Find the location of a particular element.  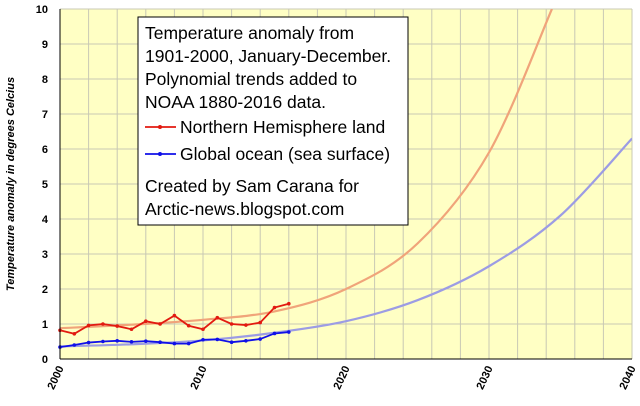

y-tick-label: 3 is located at coordinates (45, 255).